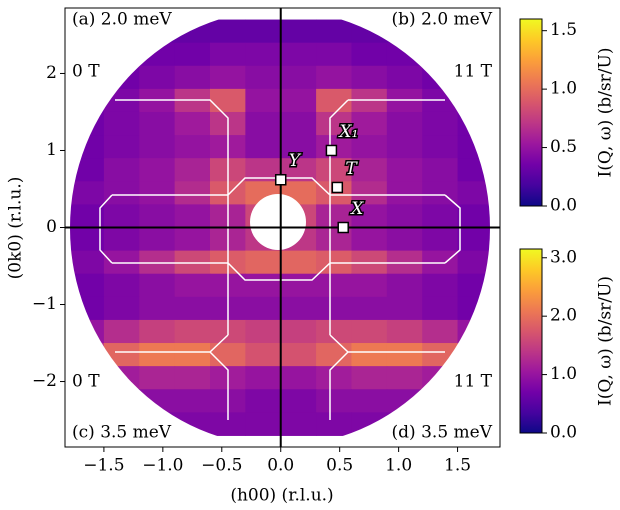  What do you see at coordinates (563, 257) in the screenshot?
I see `colorbar-tick-label: 3.0` at bounding box center [563, 257].